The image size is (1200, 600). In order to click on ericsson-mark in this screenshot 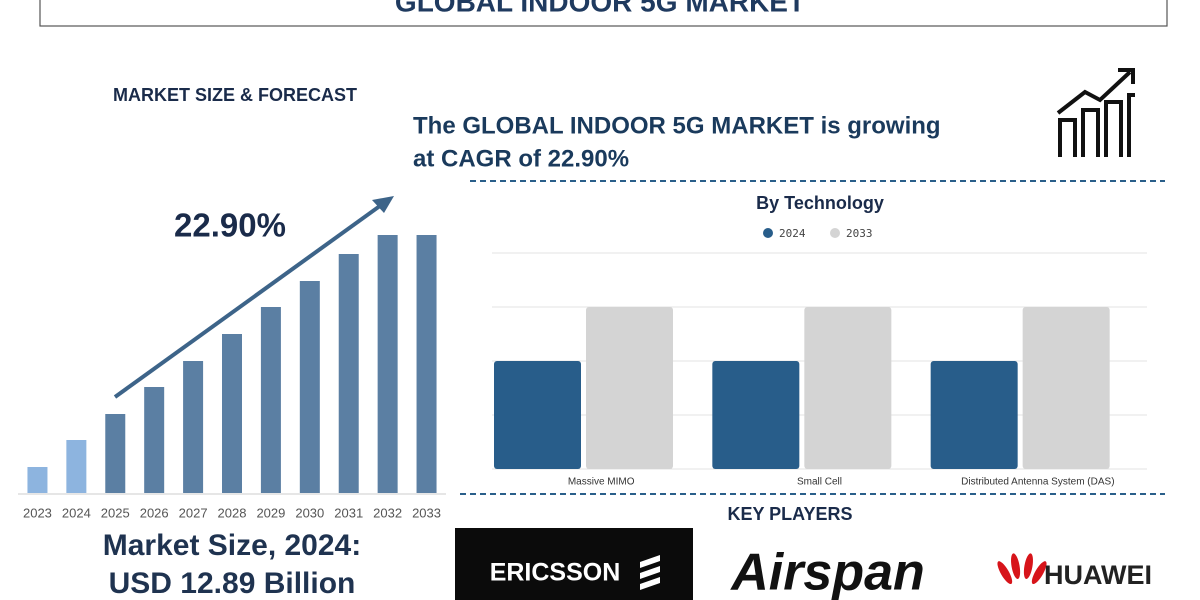, I will do `click(650, 572)`.